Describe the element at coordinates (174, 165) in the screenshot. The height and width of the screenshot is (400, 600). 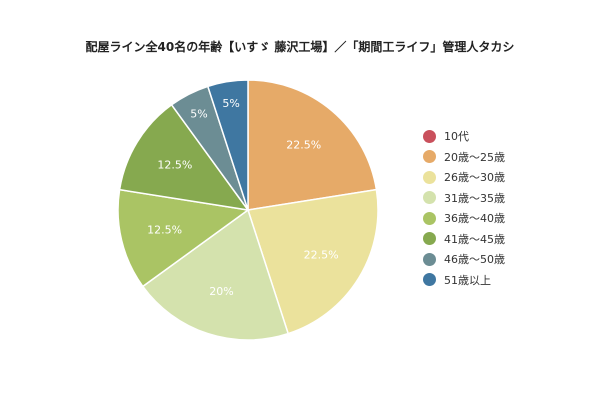
I see `slice-label-series-5: 12.5%` at that location.